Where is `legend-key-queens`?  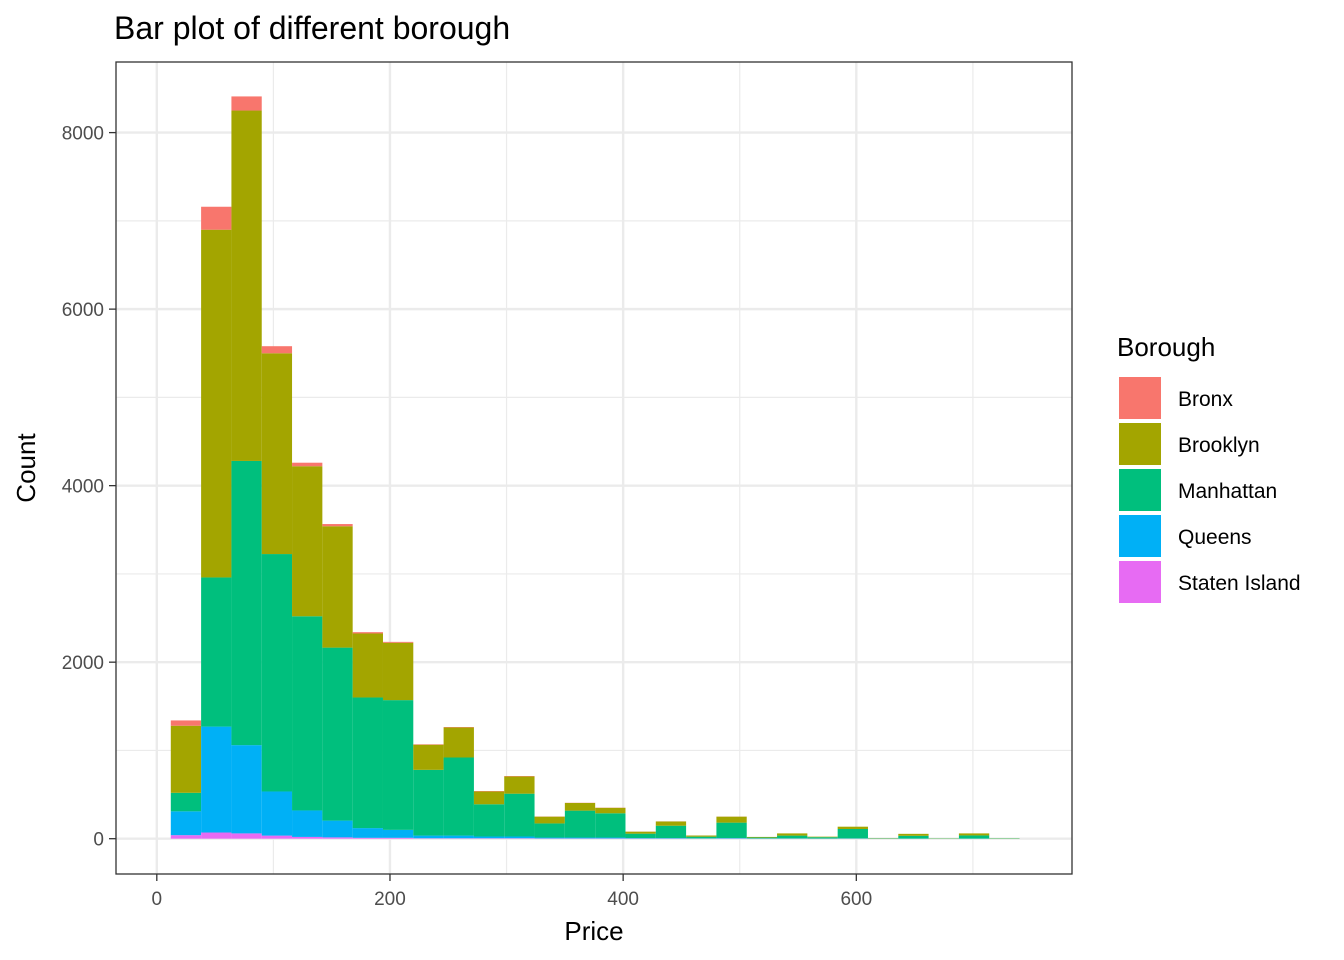 legend-key-queens is located at coordinates (1140, 536).